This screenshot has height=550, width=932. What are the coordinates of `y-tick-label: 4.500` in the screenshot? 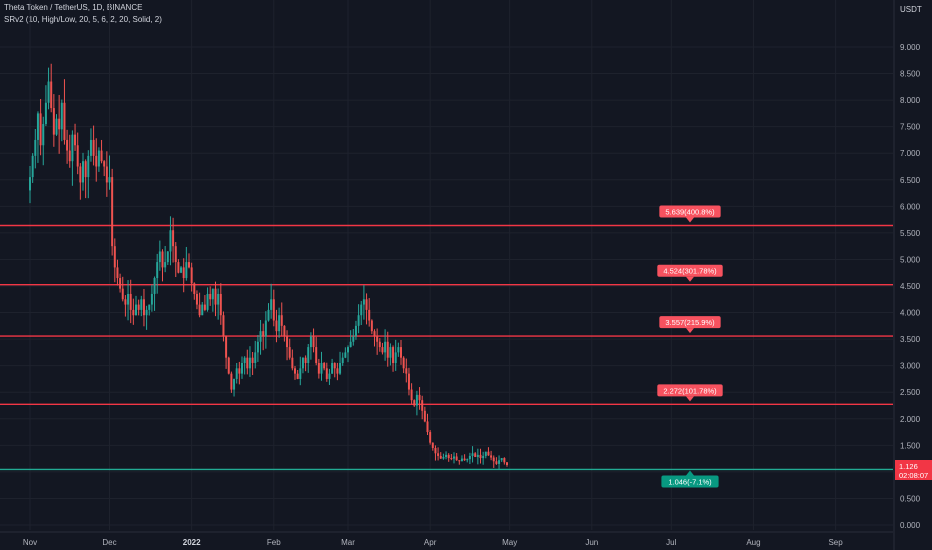 It's located at (910, 286).